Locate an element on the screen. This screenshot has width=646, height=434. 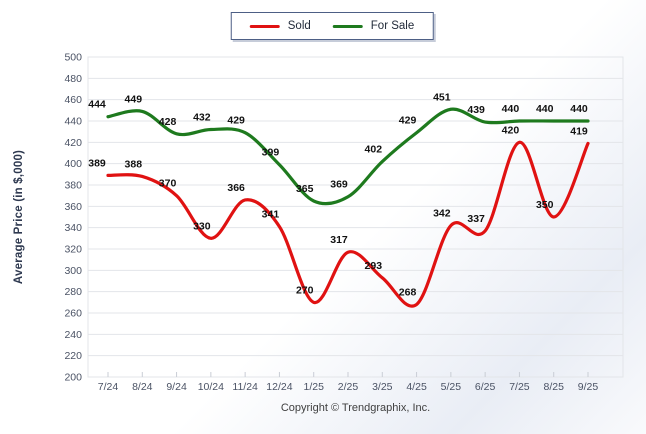
svg-text: 1/25 is located at coordinates (313, 387).